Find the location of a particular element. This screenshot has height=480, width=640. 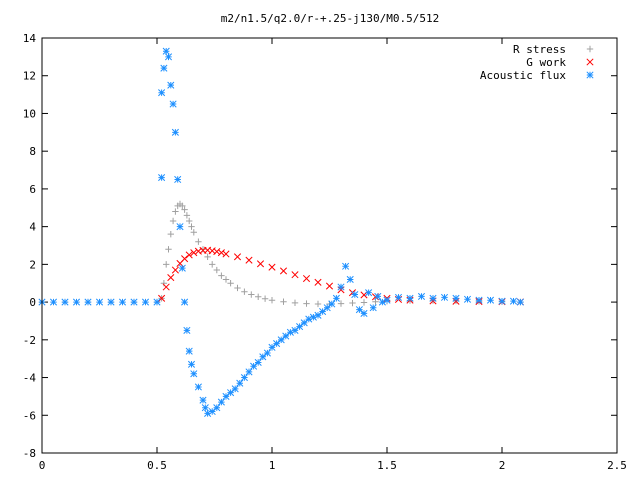

x-tick-label: 0.5 is located at coordinates (157, 465).